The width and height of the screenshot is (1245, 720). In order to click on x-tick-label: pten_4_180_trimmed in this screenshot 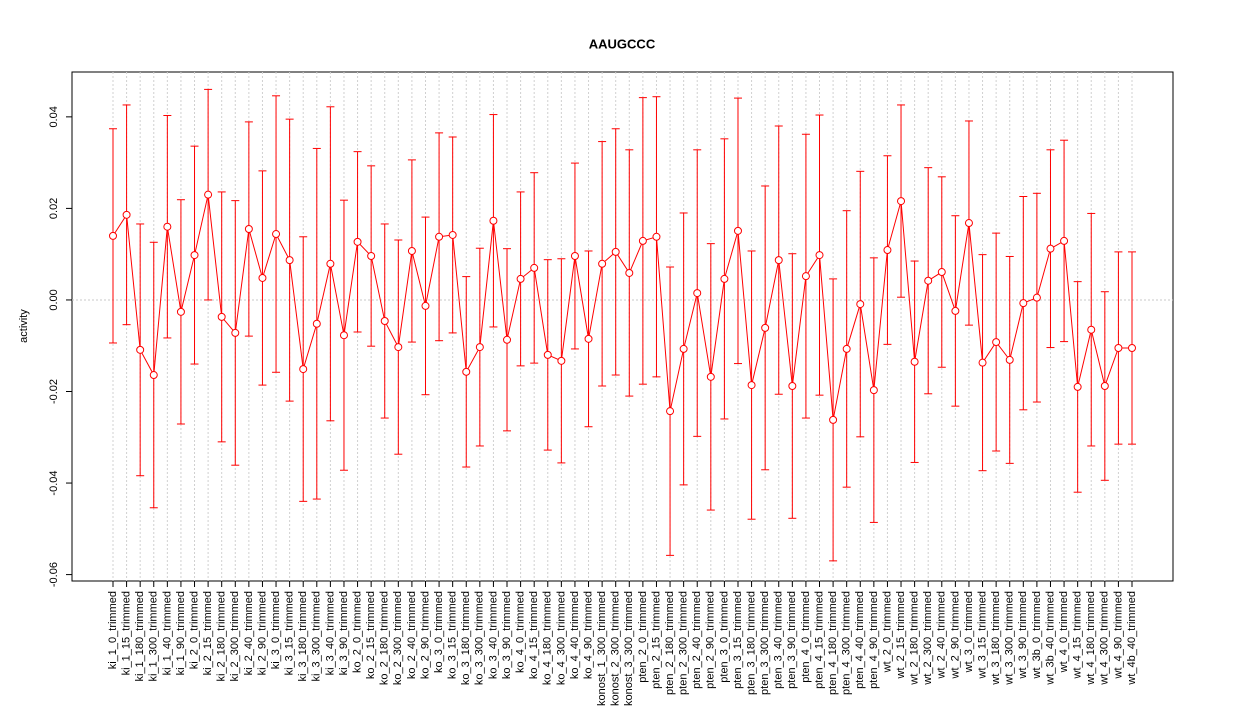, I will do `click(833, 643)`.